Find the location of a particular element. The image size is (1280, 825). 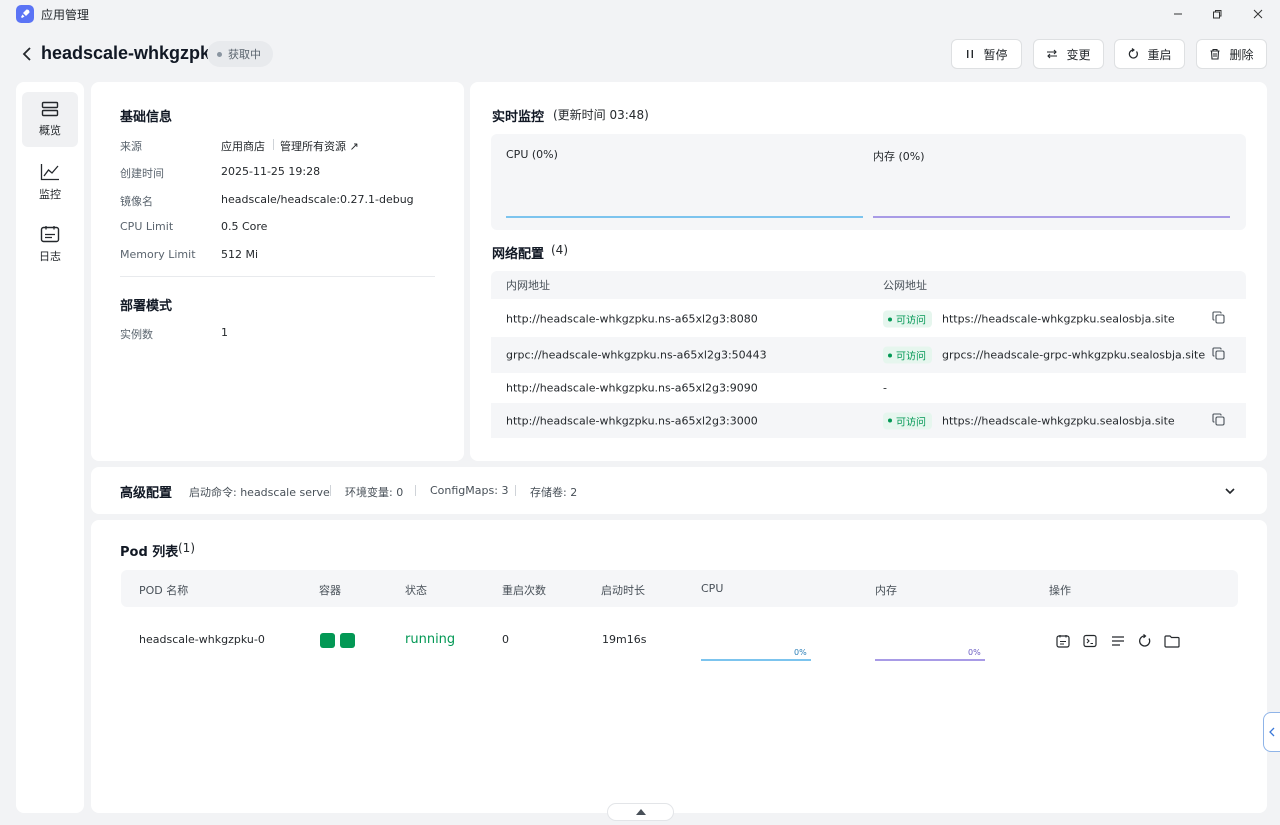

sidebar-item-overview: 概览 is located at coordinates (50, 119).